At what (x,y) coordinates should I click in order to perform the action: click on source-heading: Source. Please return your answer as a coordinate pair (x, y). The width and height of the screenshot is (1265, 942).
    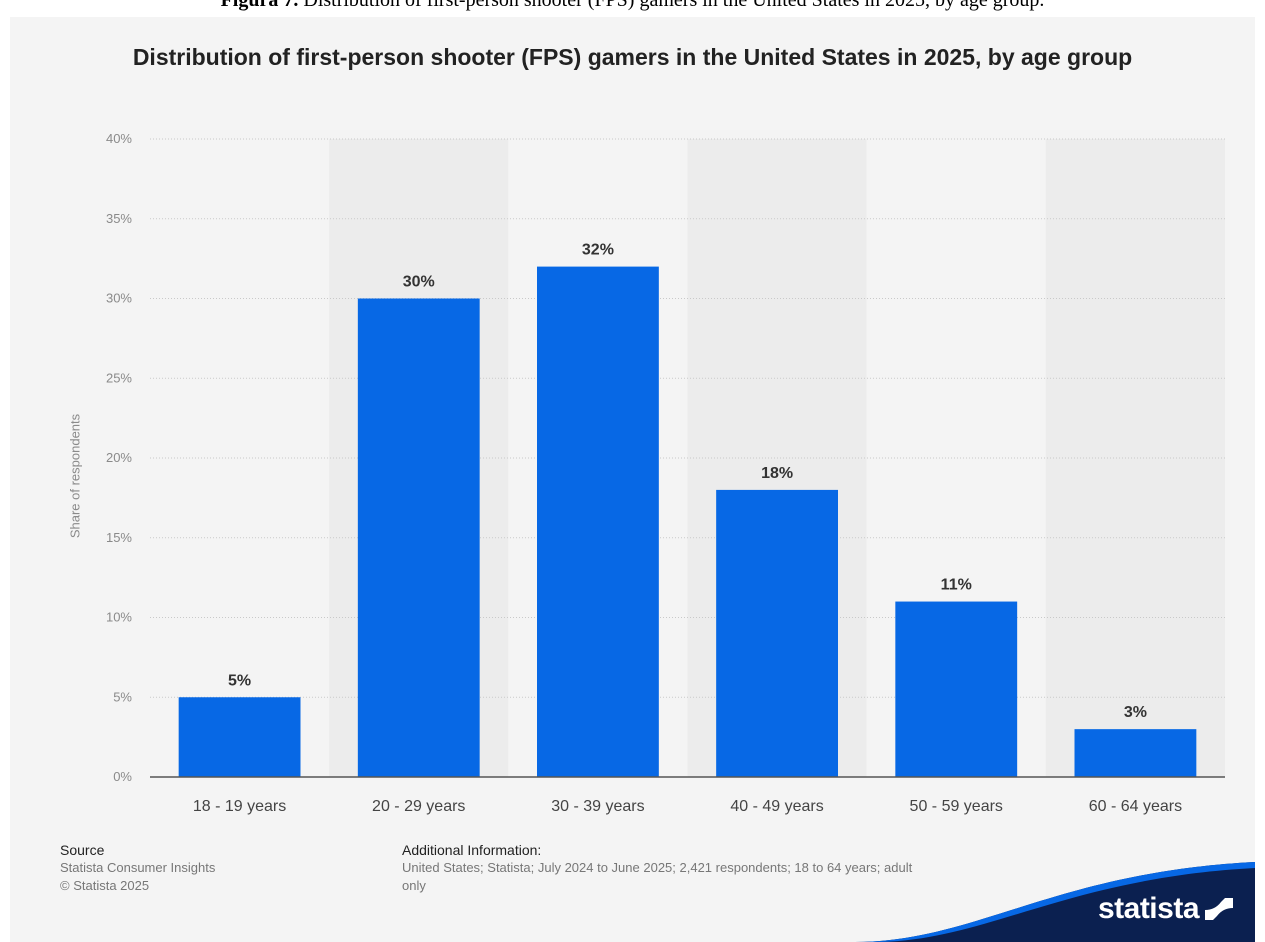
    Looking at the image, I should click on (82, 850).